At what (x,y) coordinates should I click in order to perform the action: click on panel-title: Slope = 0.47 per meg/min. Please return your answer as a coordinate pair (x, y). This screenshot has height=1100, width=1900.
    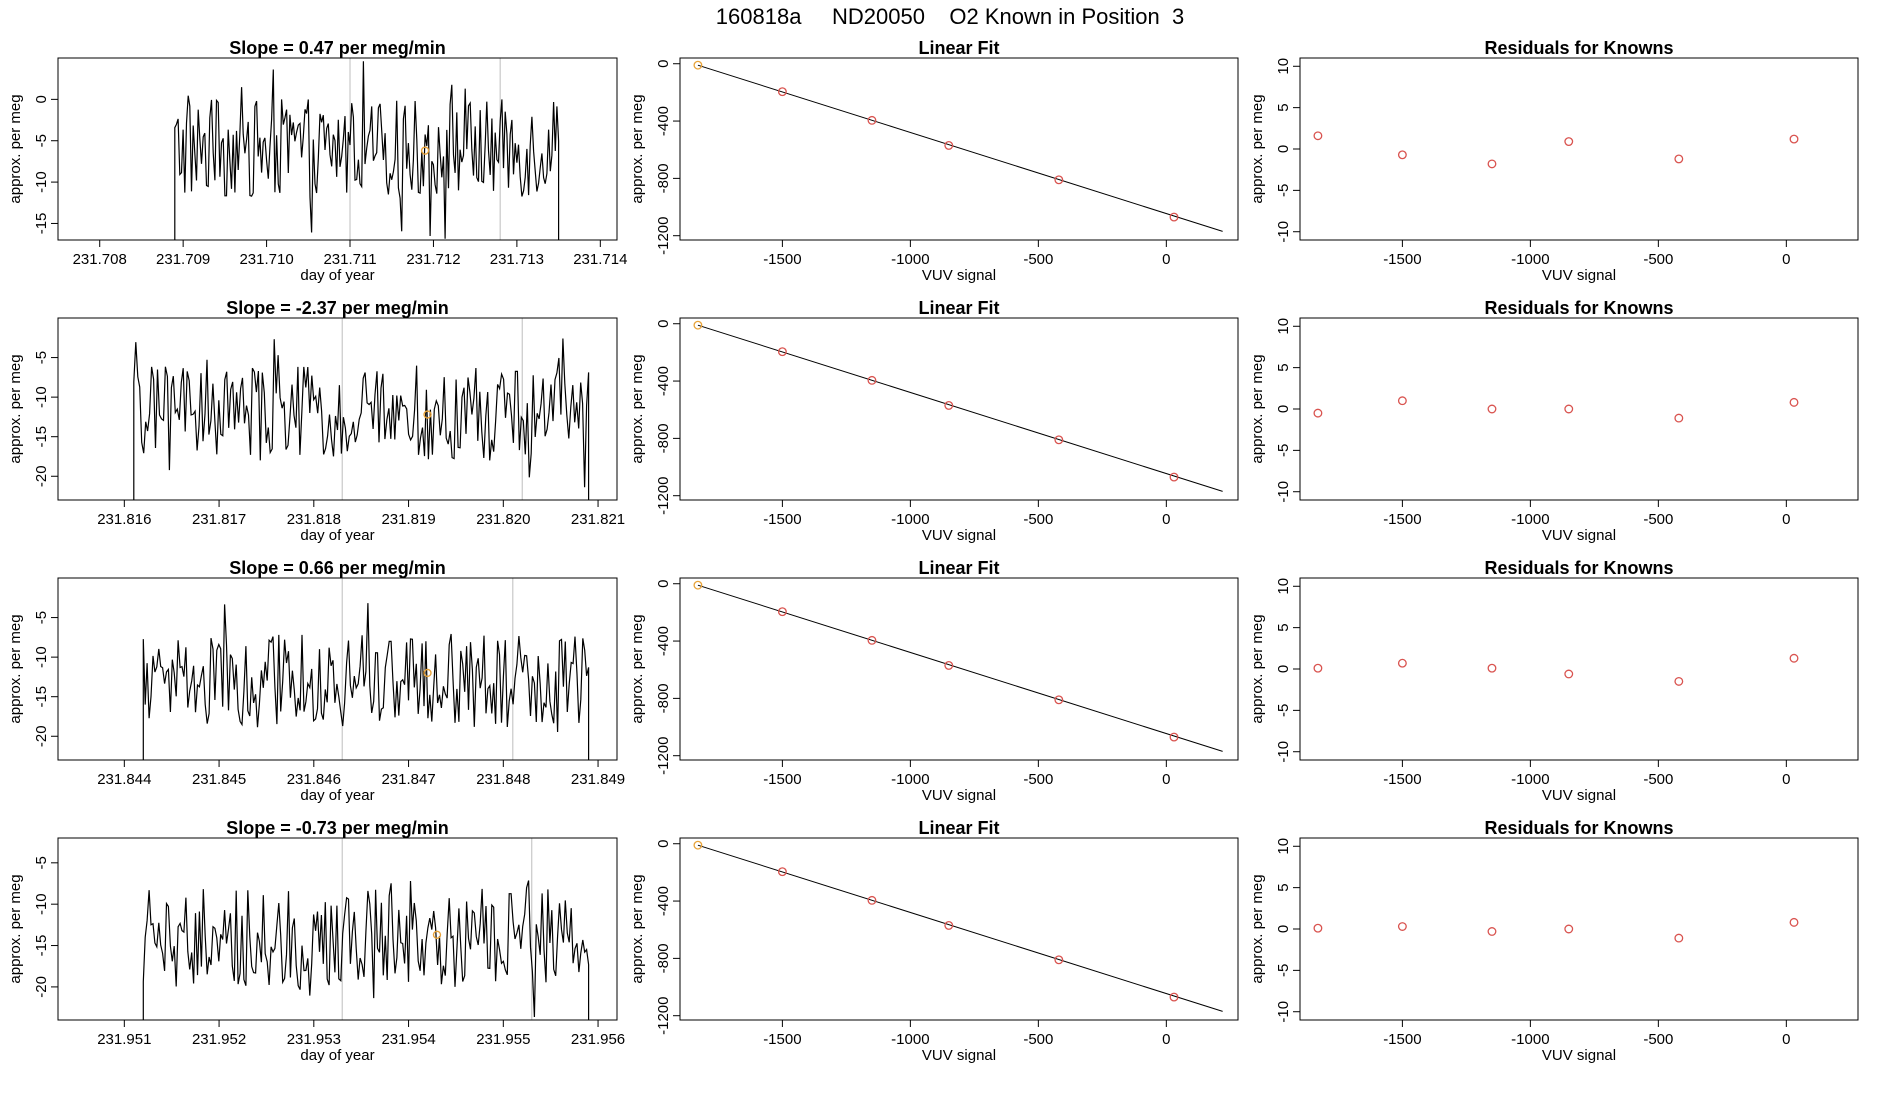
    Looking at the image, I should click on (337, 48).